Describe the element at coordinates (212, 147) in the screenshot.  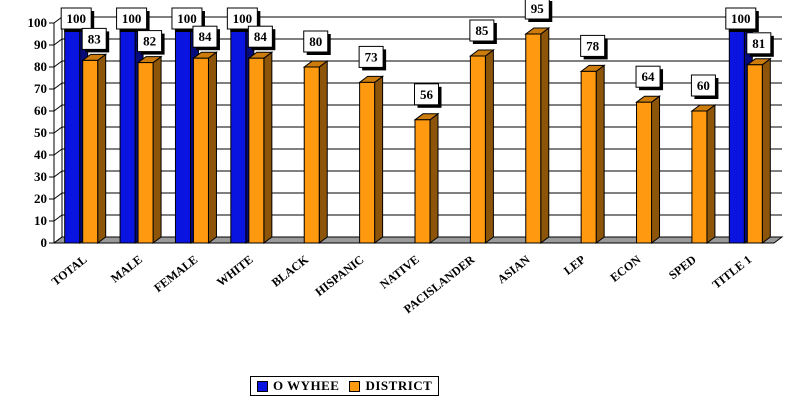
I see `bar-district-female-side` at that location.